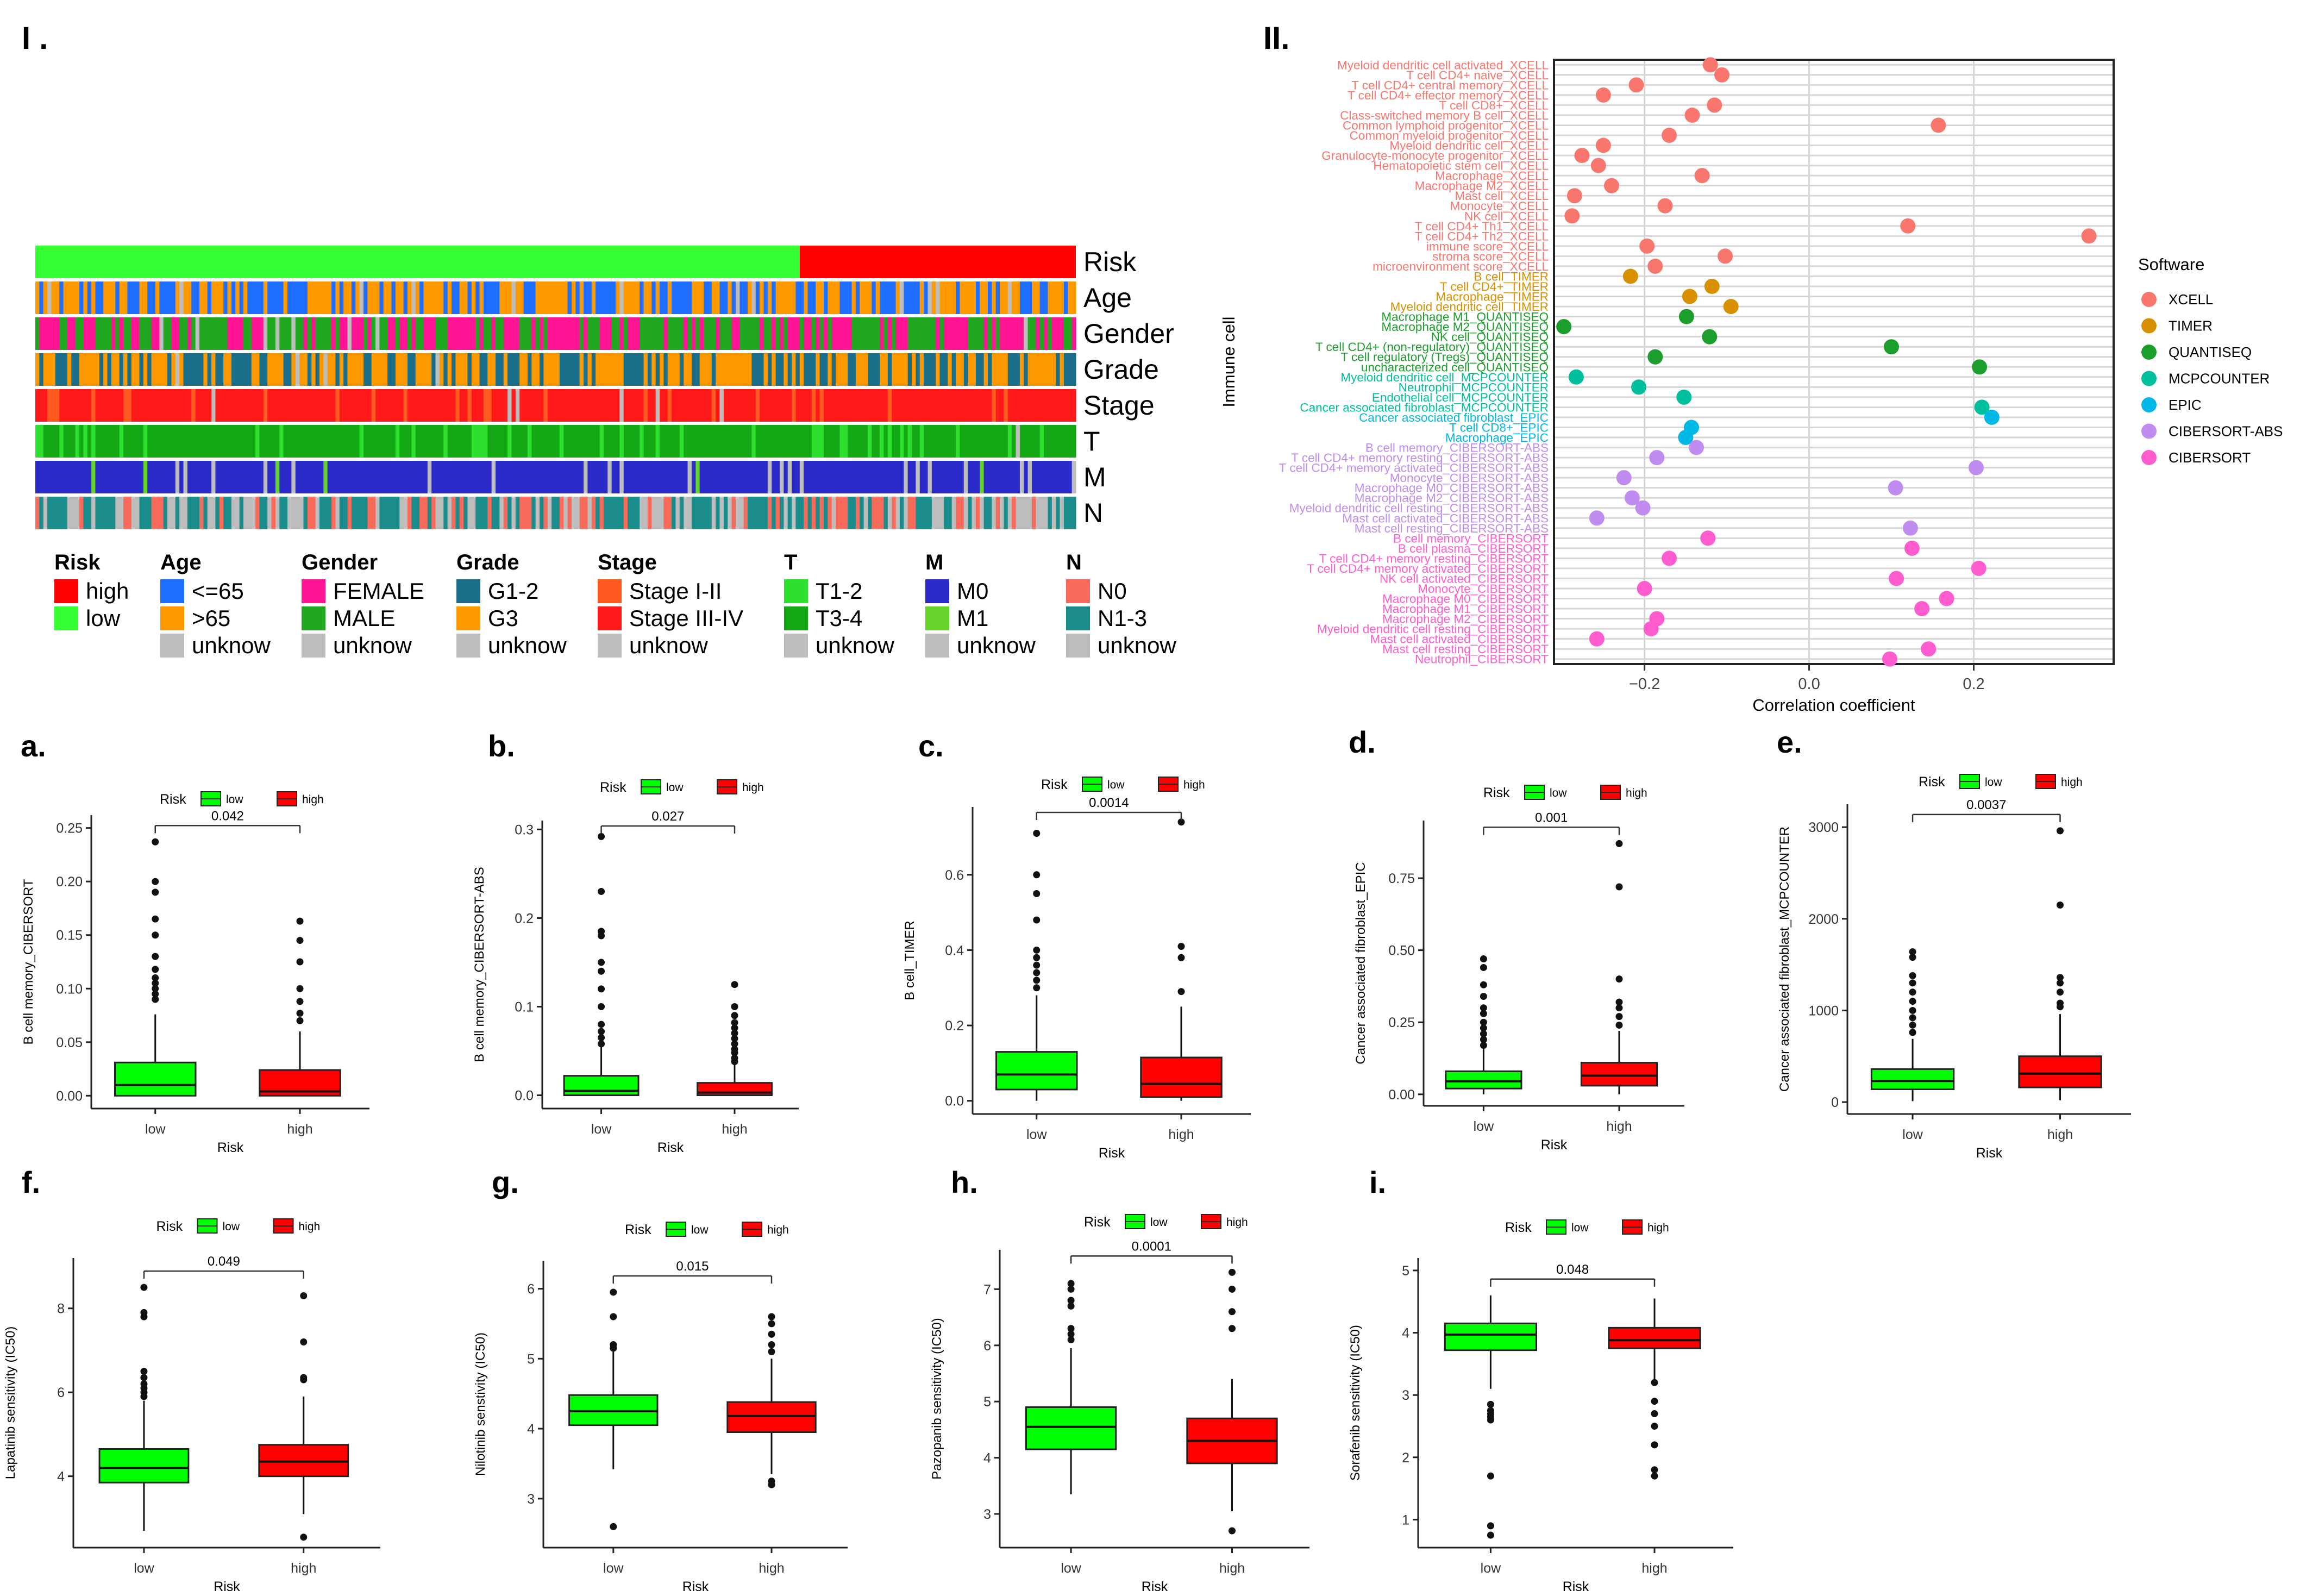 This screenshot has height=1596, width=2300. Describe the element at coordinates (1482, 186) in the screenshot. I see `y-tick-label: Macrophage M2_XCELL` at that location.